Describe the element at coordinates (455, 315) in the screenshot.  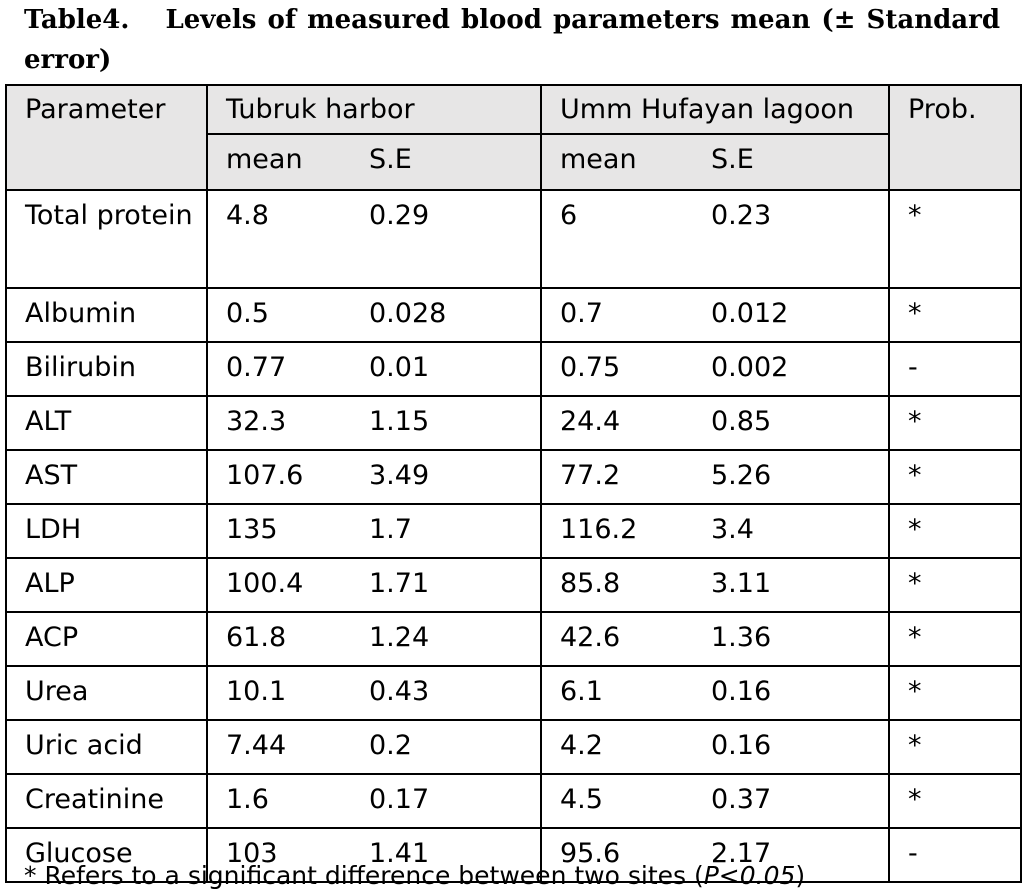
I see `cell-tubruk-se: 0.028` at that location.